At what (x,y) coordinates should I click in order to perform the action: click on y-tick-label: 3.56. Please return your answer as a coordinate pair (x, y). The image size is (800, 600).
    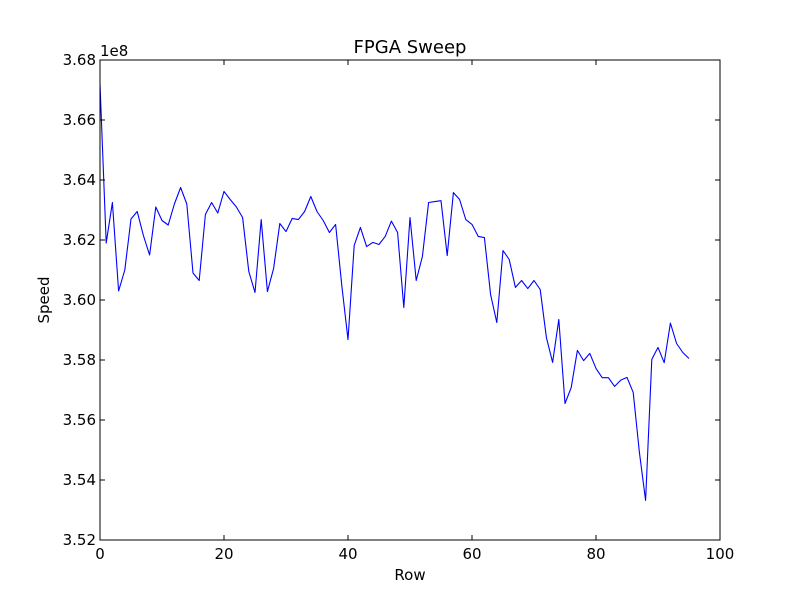
    Looking at the image, I should click on (79, 420).